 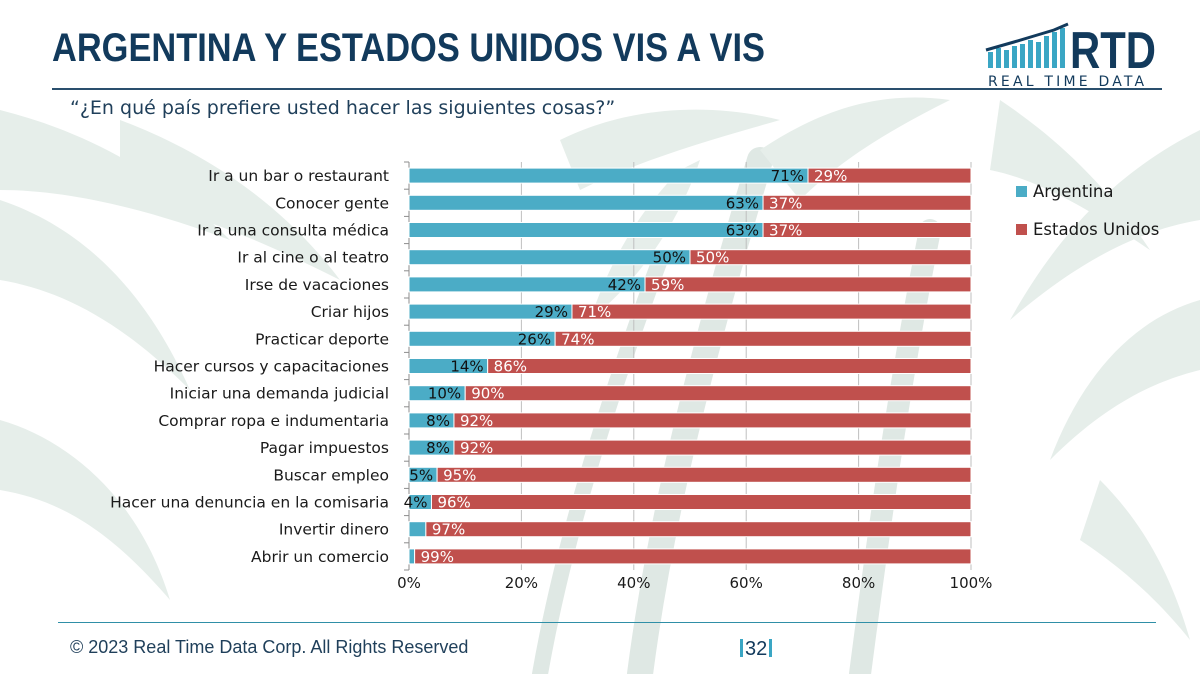 I want to click on page-title: ARGENTINA Y ESTADOS UNIDOS VIS A VIS, so click(x=408, y=48).